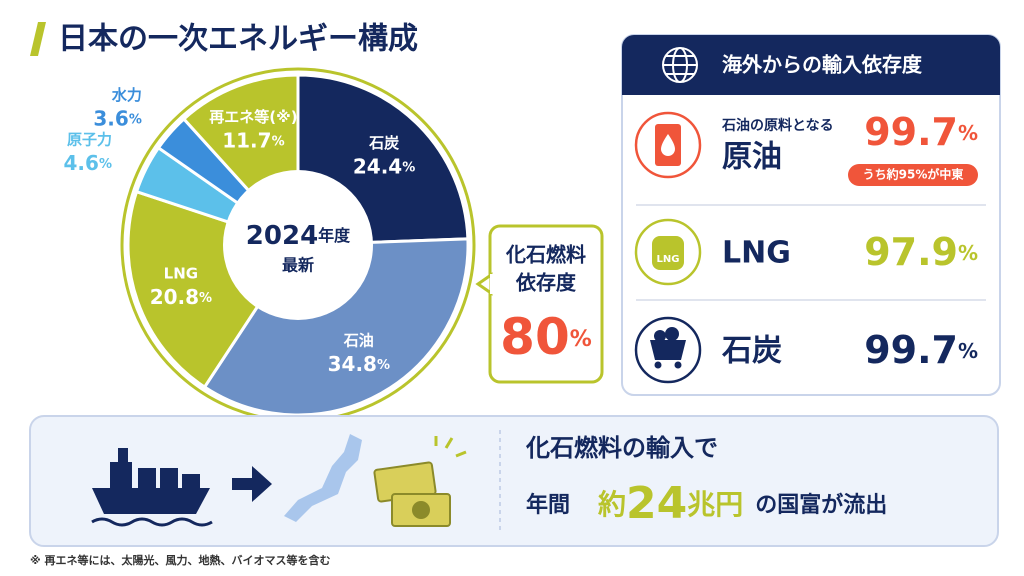 This screenshot has width=1024, height=576. Describe the element at coordinates (822, 65) in the screenshot. I see `import-title: 海外からの輸入依存度` at that location.